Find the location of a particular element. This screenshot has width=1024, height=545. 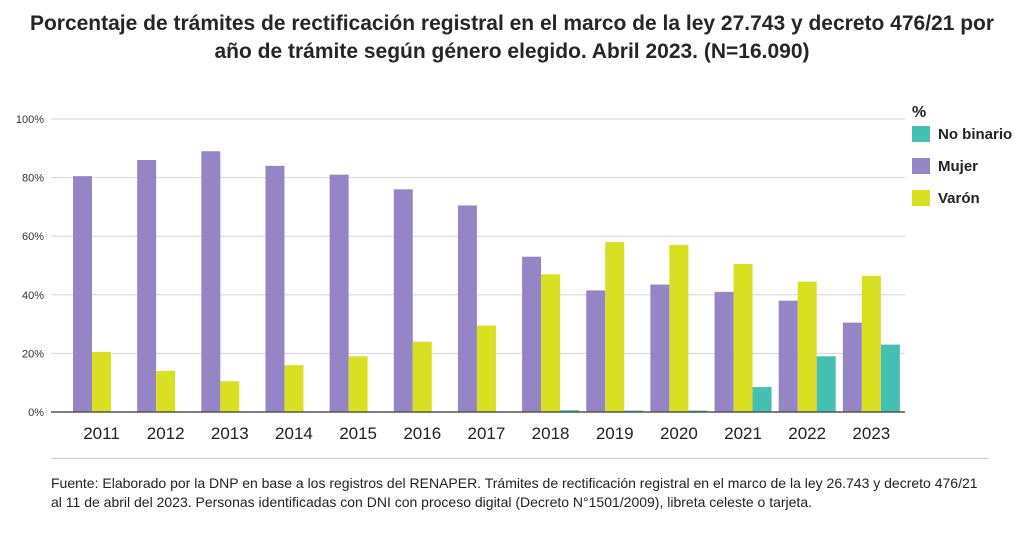

bar-mujer-2022 is located at coordinates (788, 356).